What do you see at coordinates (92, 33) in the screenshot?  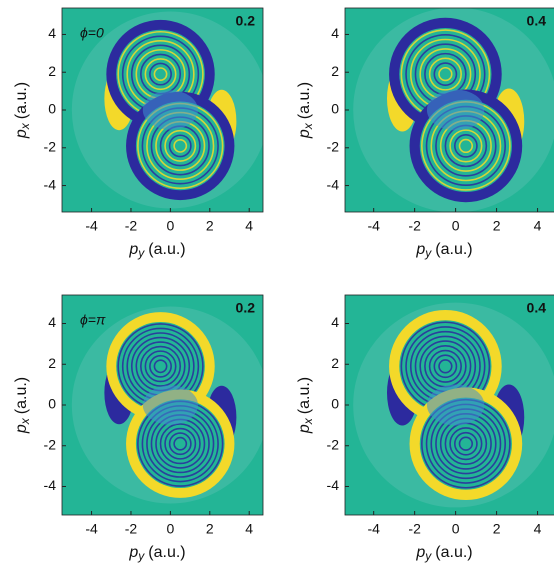 I see `phase-label: ϕ=0` at bounding box center [92, 33].